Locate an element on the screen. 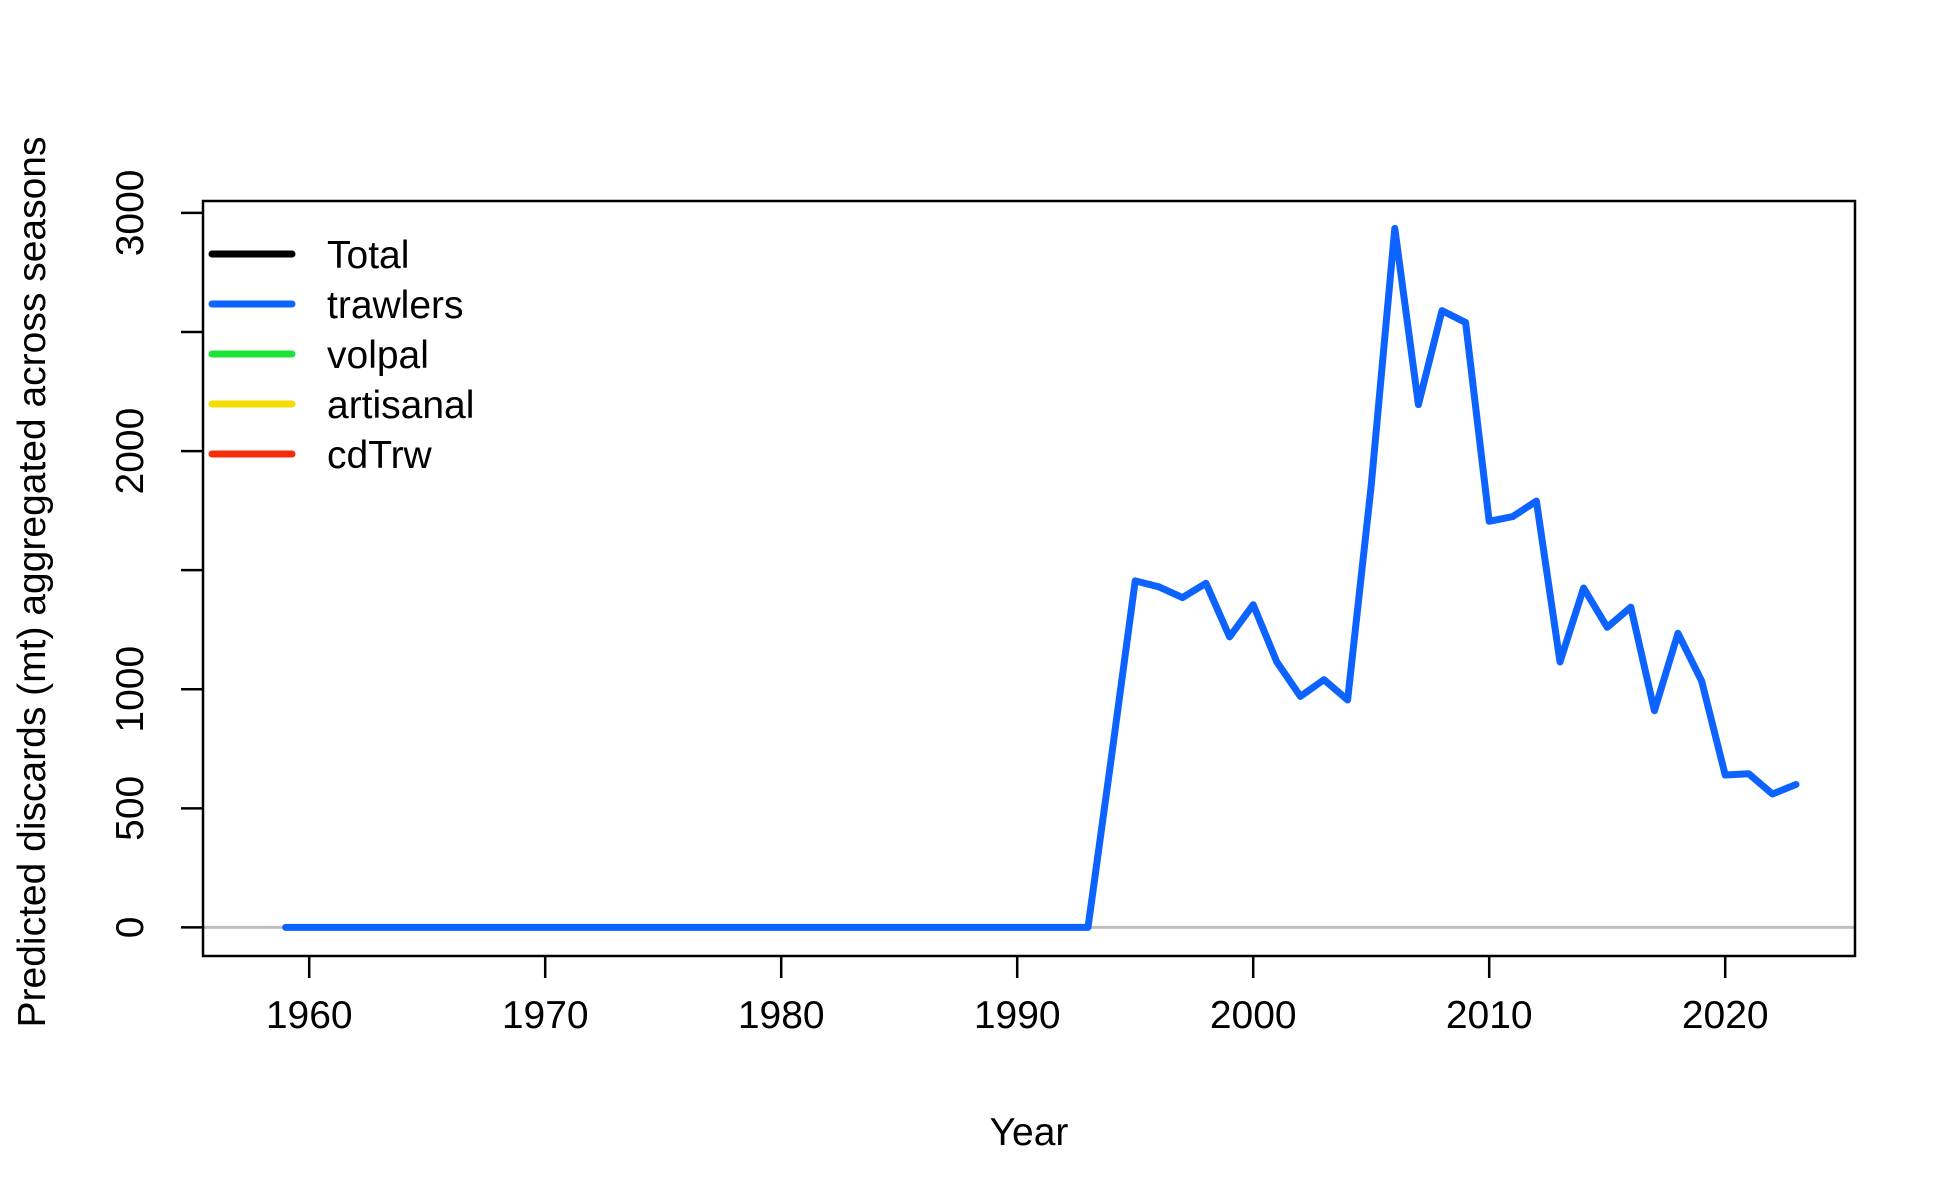 The width and height of the screenshot is (1950, 1200). legend-label-trawlers: trawlers is located at coordinates (395, 305).